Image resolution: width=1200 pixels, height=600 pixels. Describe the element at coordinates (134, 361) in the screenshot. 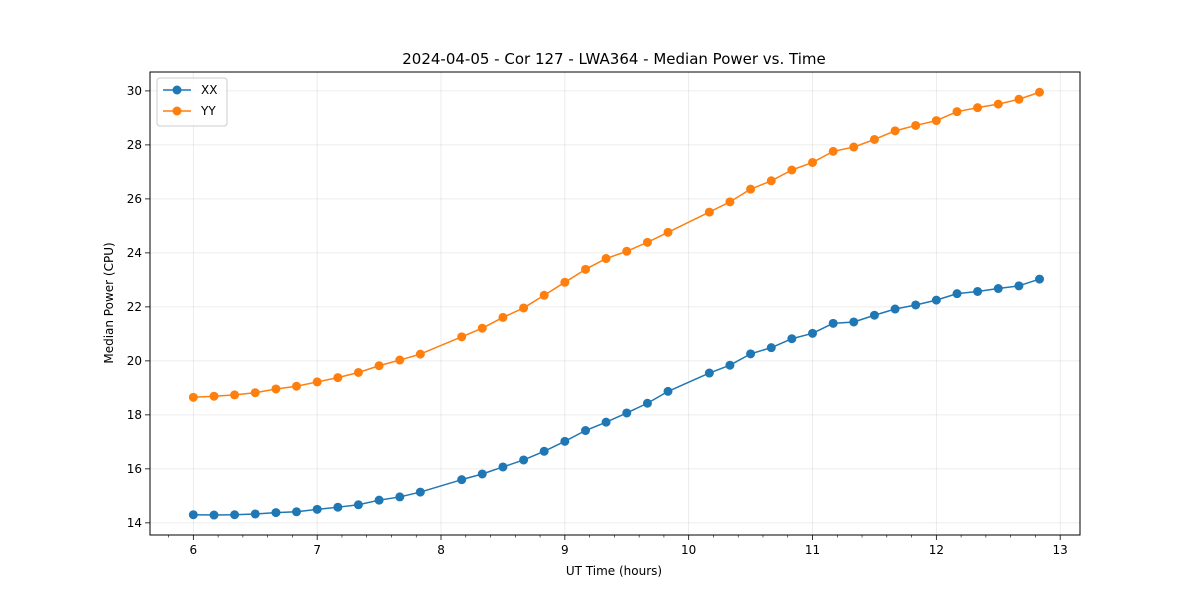

I see `y-tick-label: 20` at that location.